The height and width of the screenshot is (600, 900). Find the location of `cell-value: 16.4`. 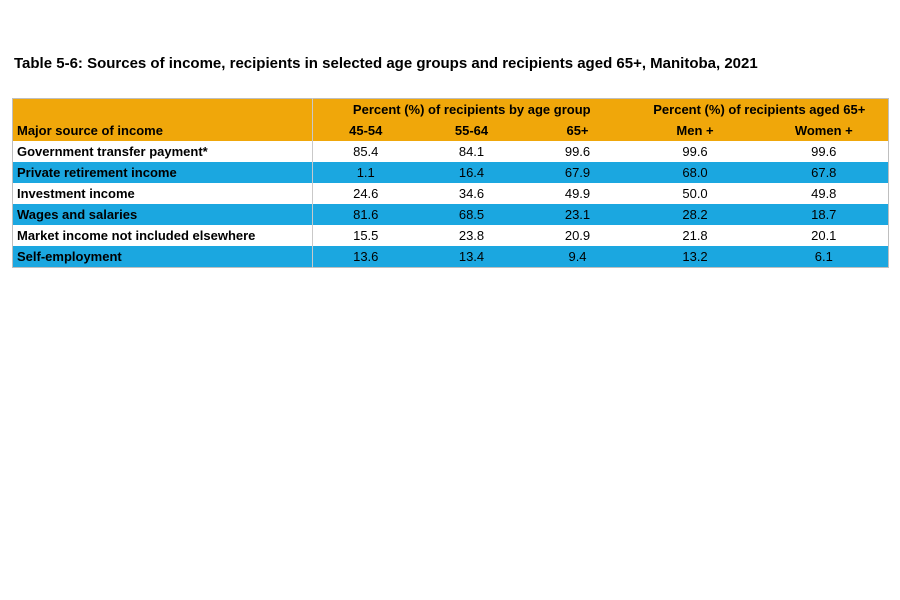

cell-value: 16.4 is located at coordinates (471, 172).